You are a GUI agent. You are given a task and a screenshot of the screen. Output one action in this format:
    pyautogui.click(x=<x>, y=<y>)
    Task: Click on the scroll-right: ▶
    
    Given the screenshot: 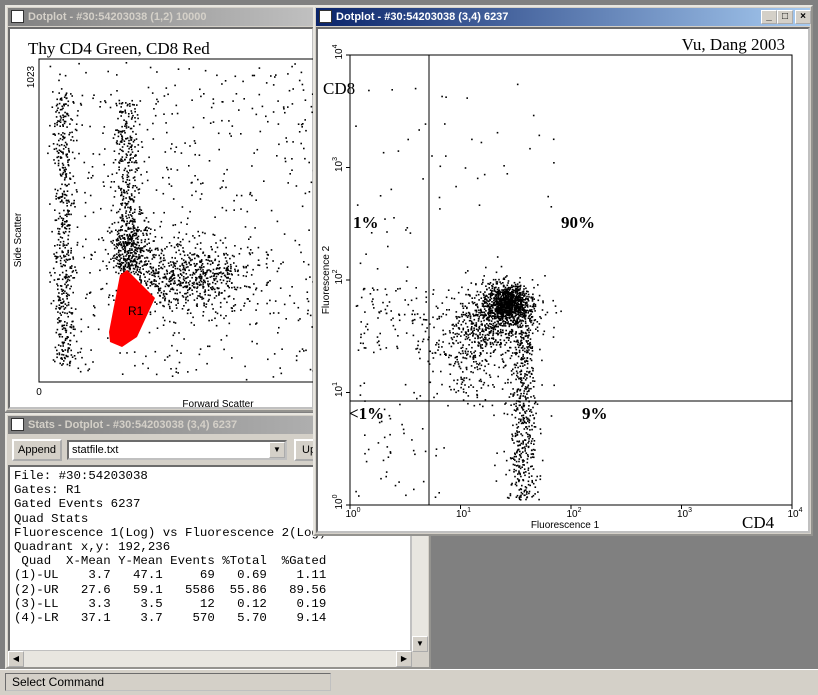 What is the action you would take?
    pyautogui.click(x=404, y=659)
    